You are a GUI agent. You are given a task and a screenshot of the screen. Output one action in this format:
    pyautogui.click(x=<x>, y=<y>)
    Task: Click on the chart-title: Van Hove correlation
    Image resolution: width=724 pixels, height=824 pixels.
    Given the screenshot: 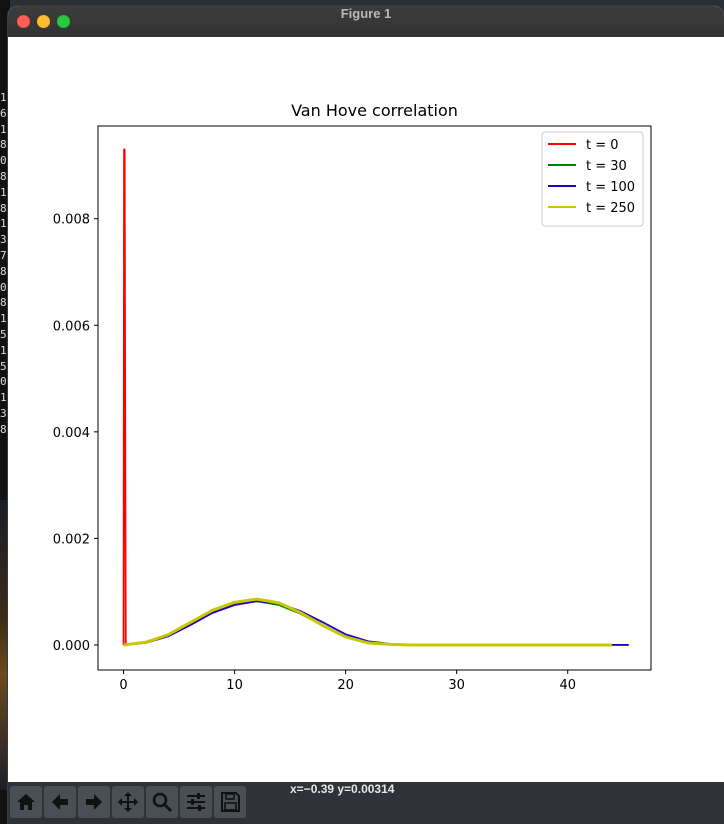 What is the action you would take?
    pyautogui.click(x=374, y=110)
    